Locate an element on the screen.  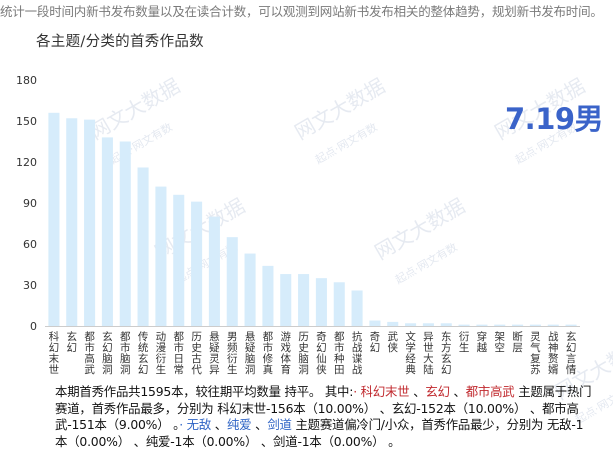
summary-intro: 本期首秀作品共1595本，较往期平均数量 持平。 其中: is located at coordinates (204, 391).